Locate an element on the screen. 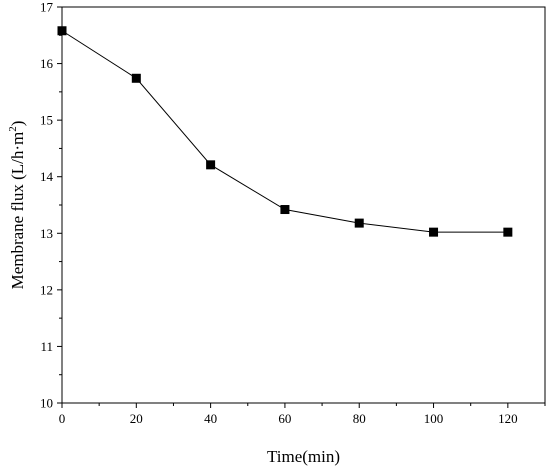 The height and width of the screenshot is (471, 550). x-axis-ticks: 0 20 40 60 80 100 120 is located at coordinates (302, 414).